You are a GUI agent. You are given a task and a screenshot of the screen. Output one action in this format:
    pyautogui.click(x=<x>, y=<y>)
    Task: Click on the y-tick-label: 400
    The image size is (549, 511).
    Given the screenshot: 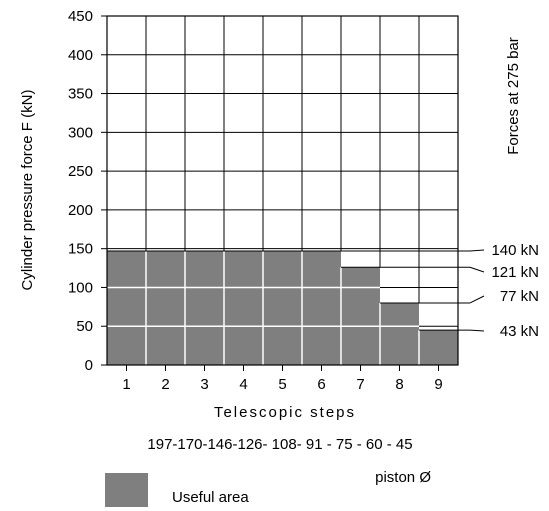 What is the action you would take?
    pyautogui.click(x=80, y=55)
    